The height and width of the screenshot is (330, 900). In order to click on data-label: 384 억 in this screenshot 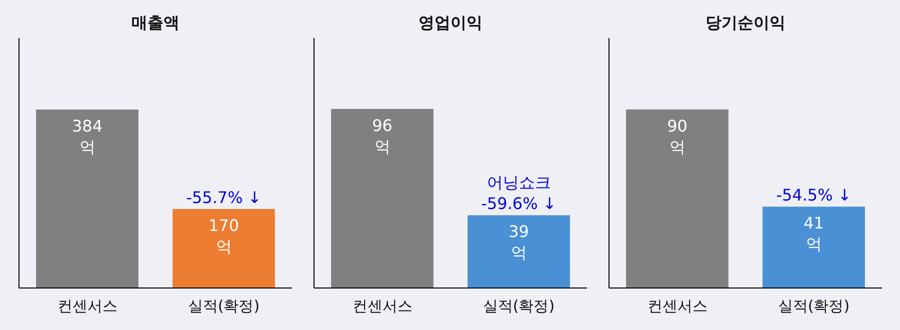, I will do `click(87, 136)`.